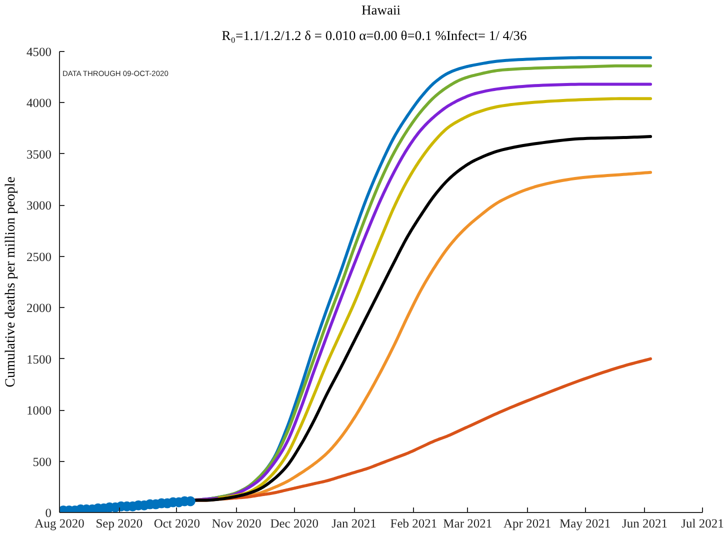  What do you see at coordinates (39, 154) in the screenshot?
I see `y-tick-label: 3500` at bounding box center [39, 154].